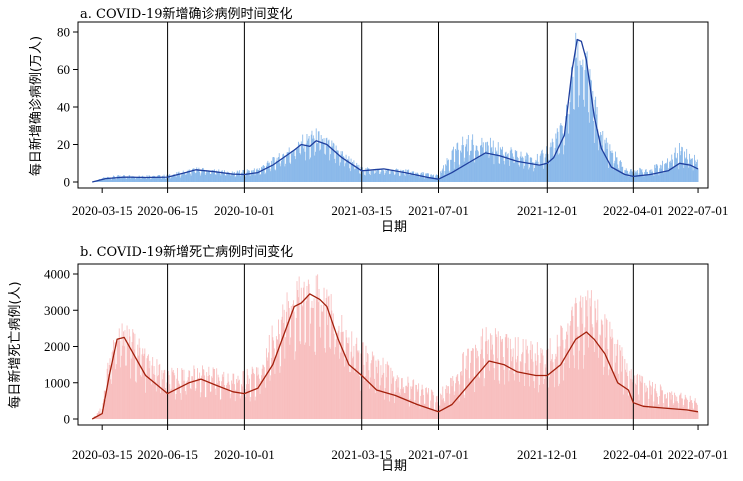  What do you see at coordinates (63, 32) in the screenshot?
I see `y-tick-label: 80` at bounding box center [63, 32].